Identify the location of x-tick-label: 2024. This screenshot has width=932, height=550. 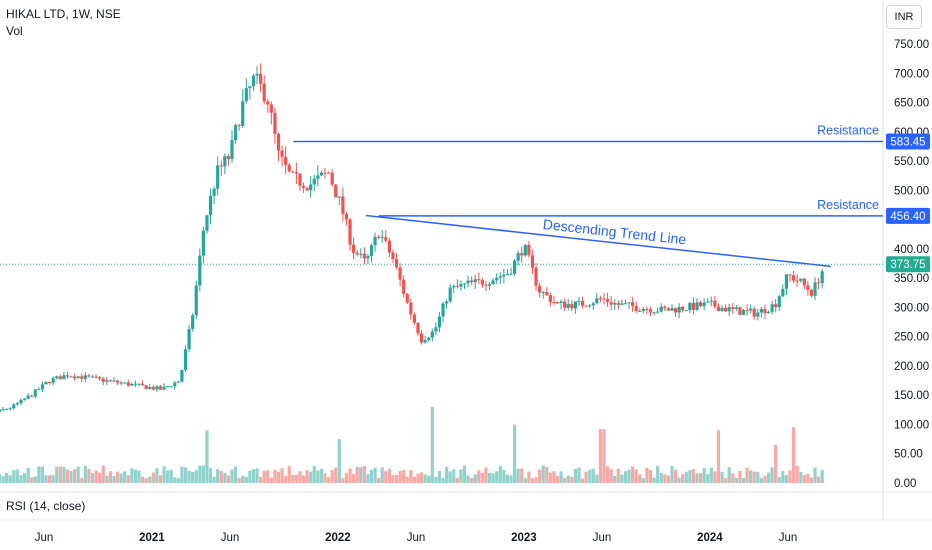
(710, 538).